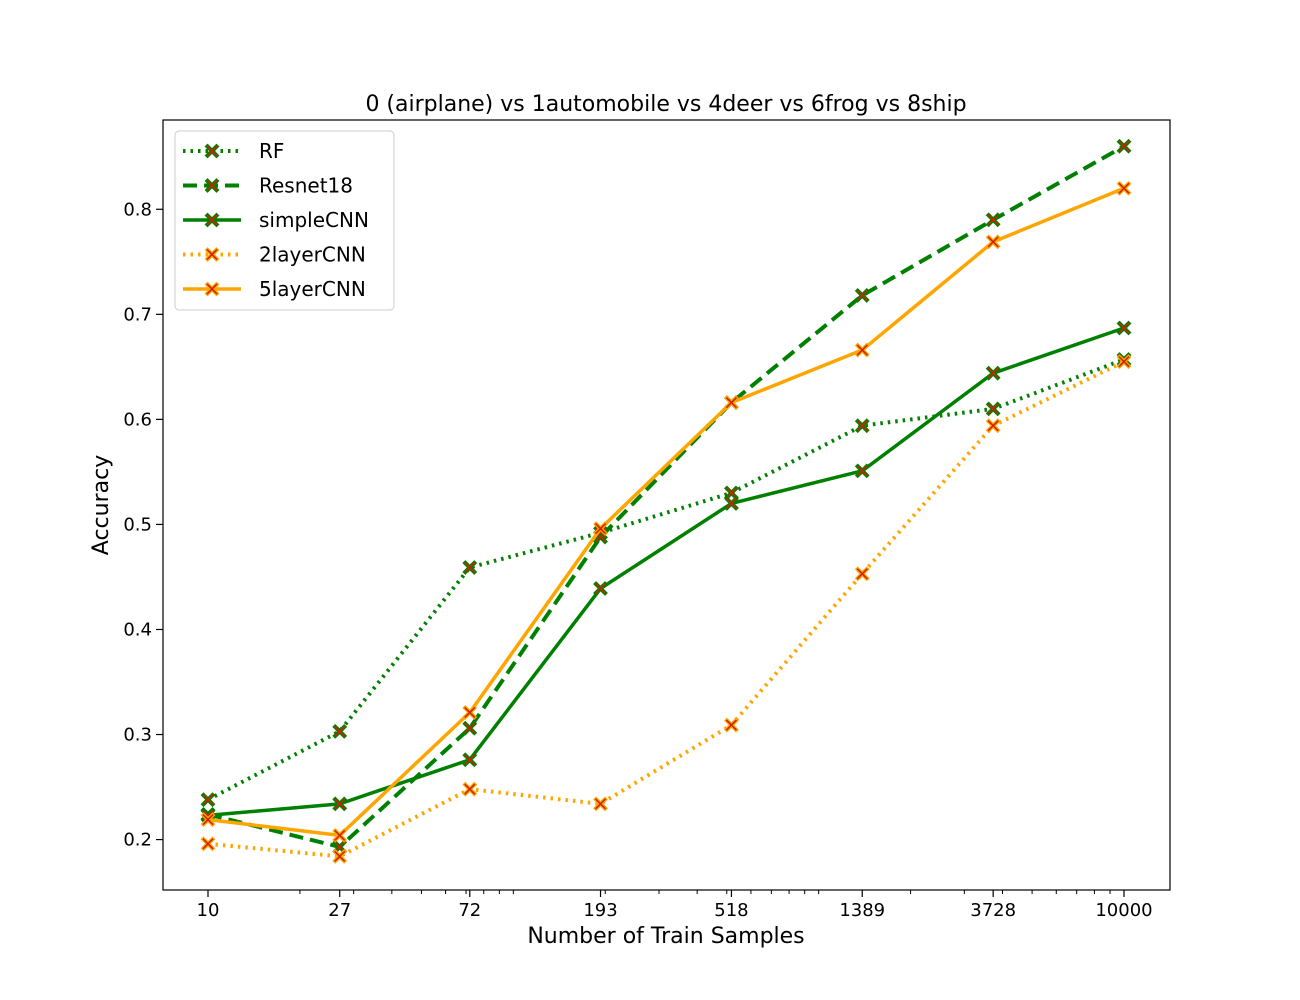 Image resolution: width=1300 pixels, height=1000 pixels. Describe the element at coordinates (312, 255) in the screenshot. I see `legend-label: 2layerCNN` at that location.